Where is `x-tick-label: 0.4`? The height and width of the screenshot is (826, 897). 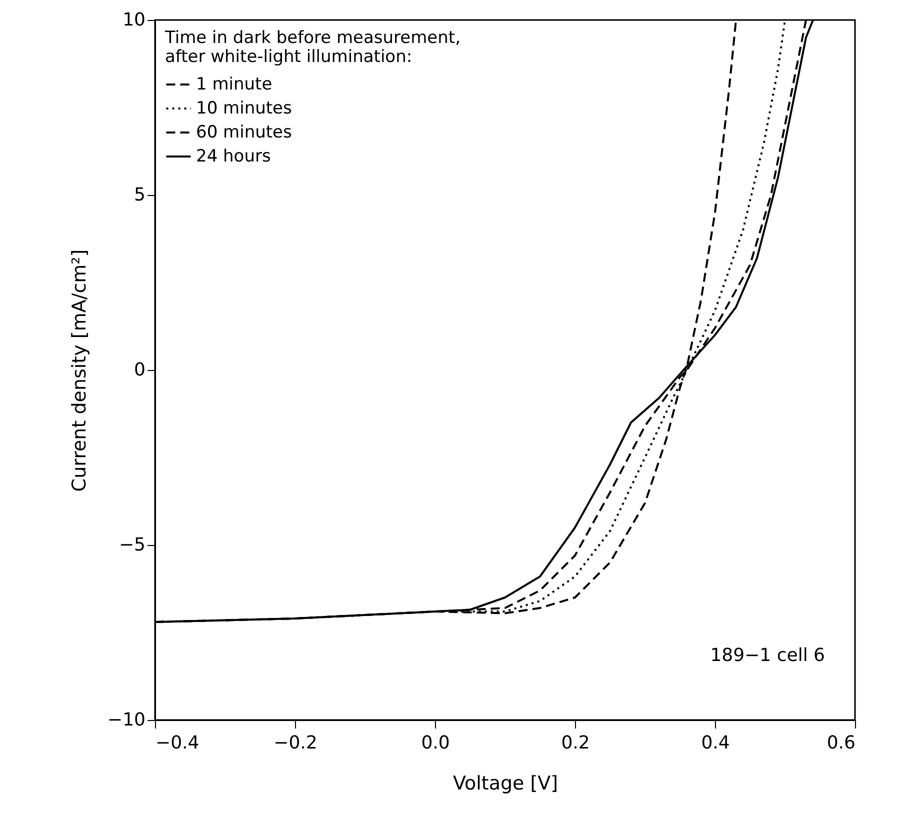 x-tick-label: 0.4 is located at coordinates (715, 743).